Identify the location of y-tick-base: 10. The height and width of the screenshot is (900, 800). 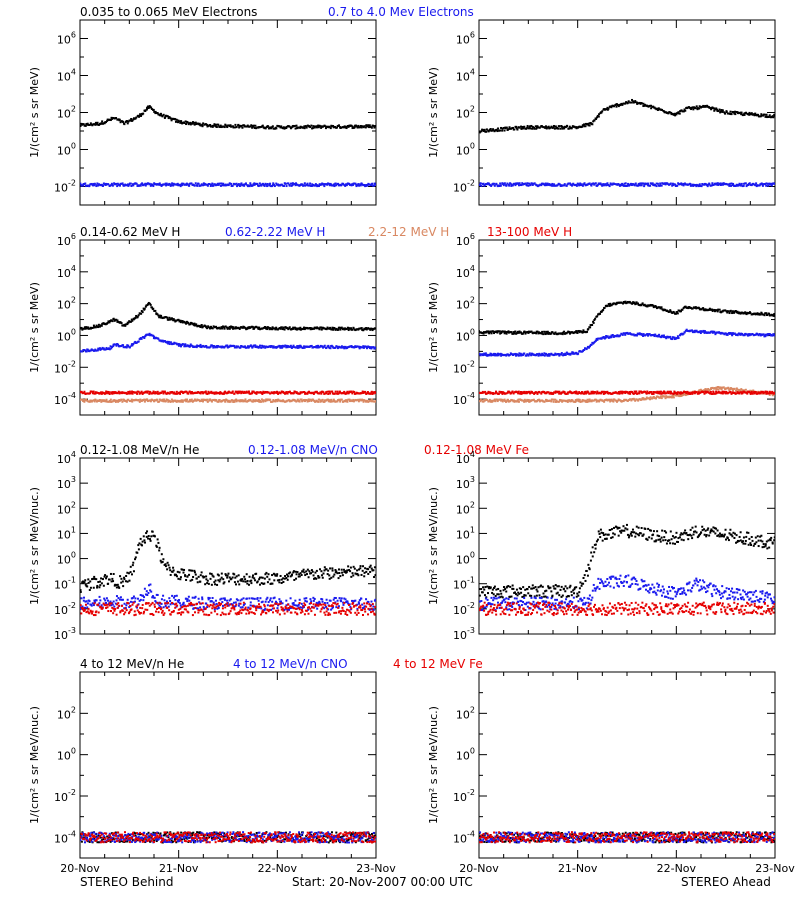
(61, 610).